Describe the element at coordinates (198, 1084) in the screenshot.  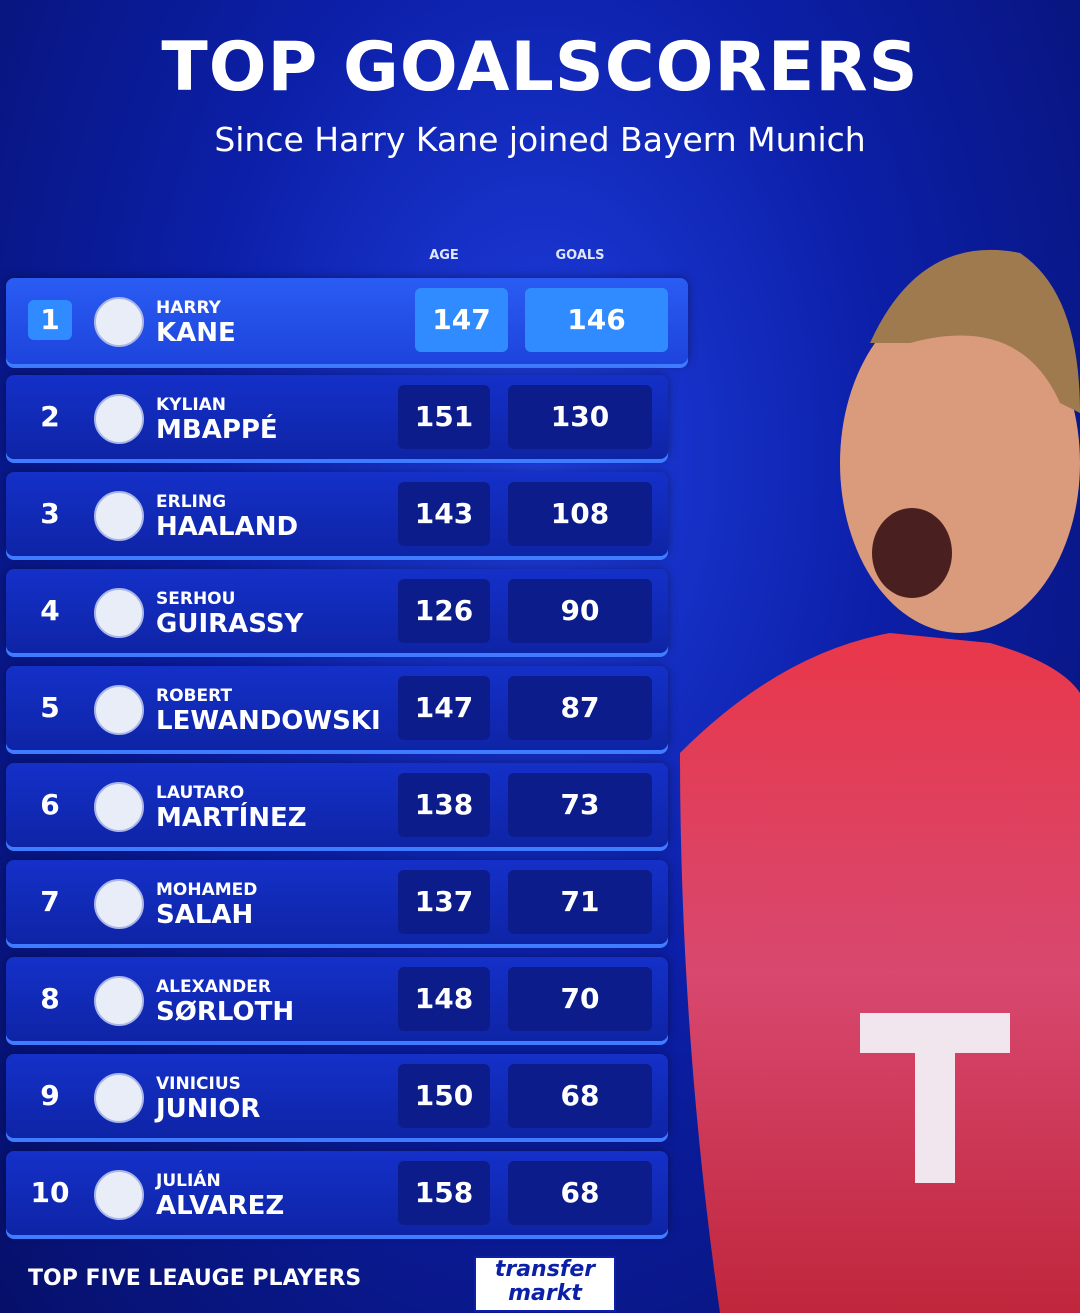
I see `first-name: VINICIUS` at that location.